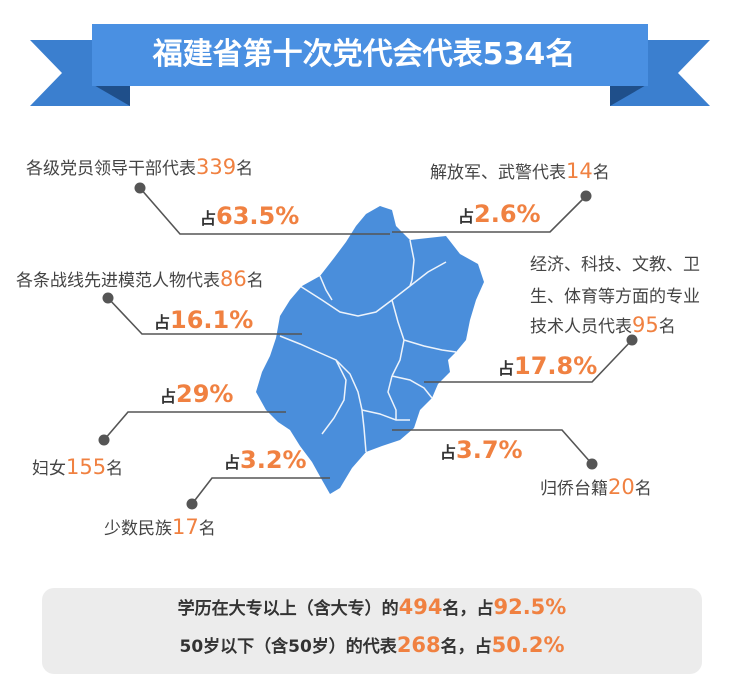  What do you see at coordinates (197, 394) in the screenshot?
I see `pct-women: 占29%` at bounding box center [197, 394].